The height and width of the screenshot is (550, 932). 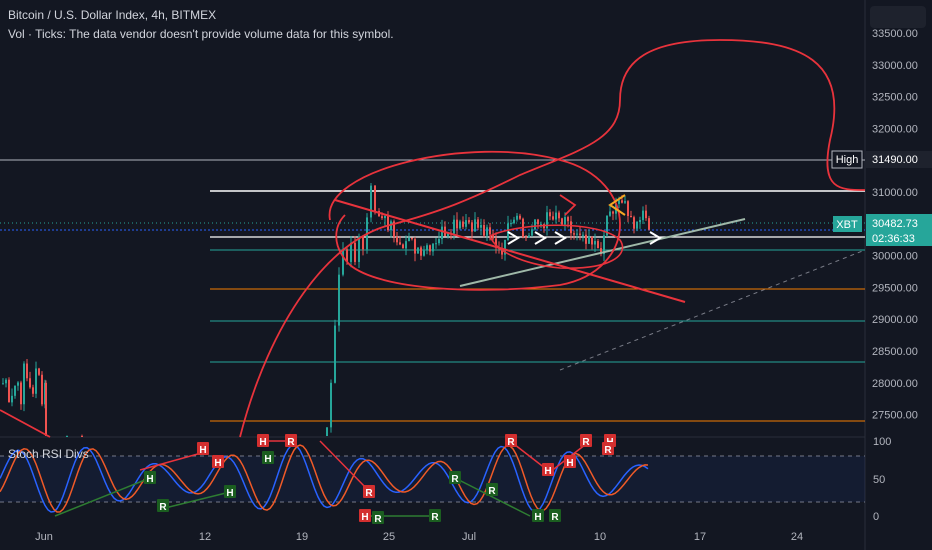 I want to click on price-tick-label: 31000.00, so click(x=895, y=193).